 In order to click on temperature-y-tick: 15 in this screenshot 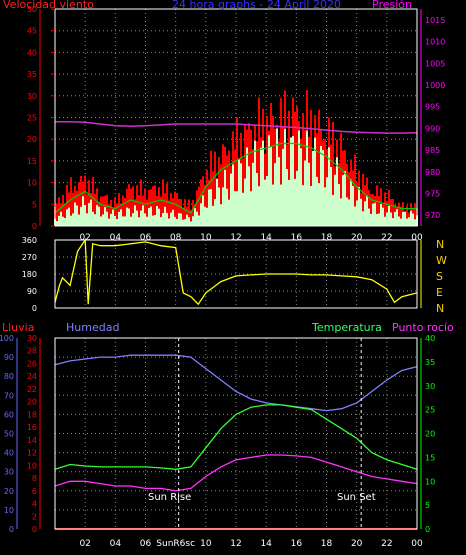, I will do `click(430, 457)`.